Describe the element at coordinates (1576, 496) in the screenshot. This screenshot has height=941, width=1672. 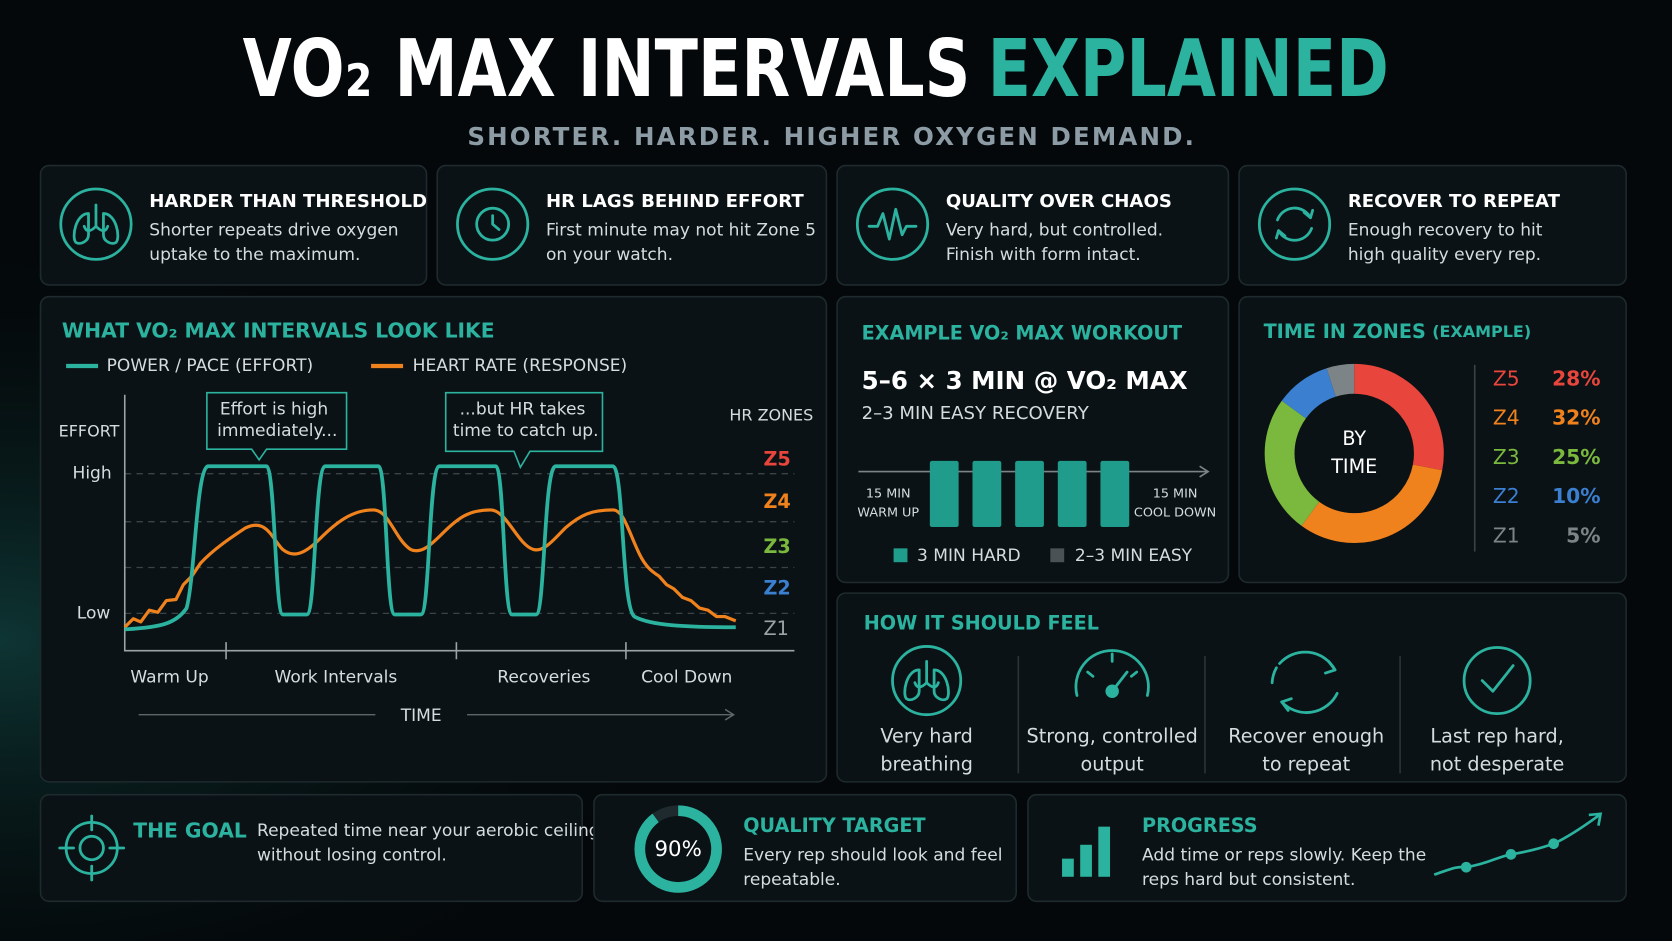
I see `value-label: 10%` at that location.